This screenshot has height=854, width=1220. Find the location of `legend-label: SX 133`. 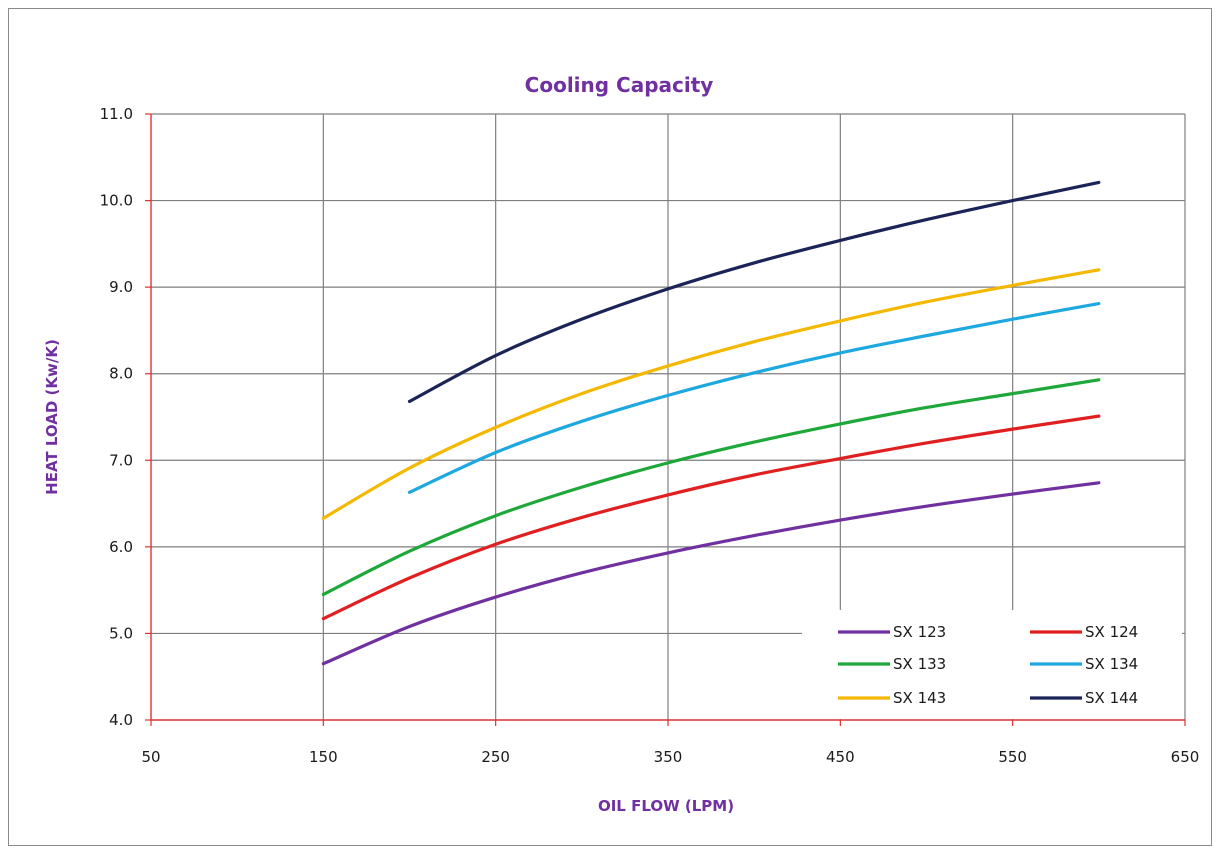

legend-label: SX 133 is located at coordinates (919, 664).